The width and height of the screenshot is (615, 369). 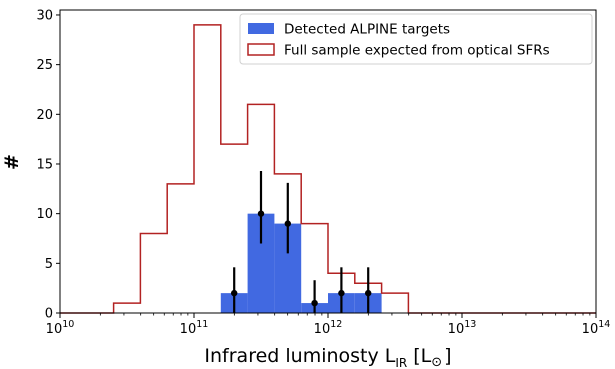 I want to click on x-tick-label-2: 1012, so click(x=328, y=328).